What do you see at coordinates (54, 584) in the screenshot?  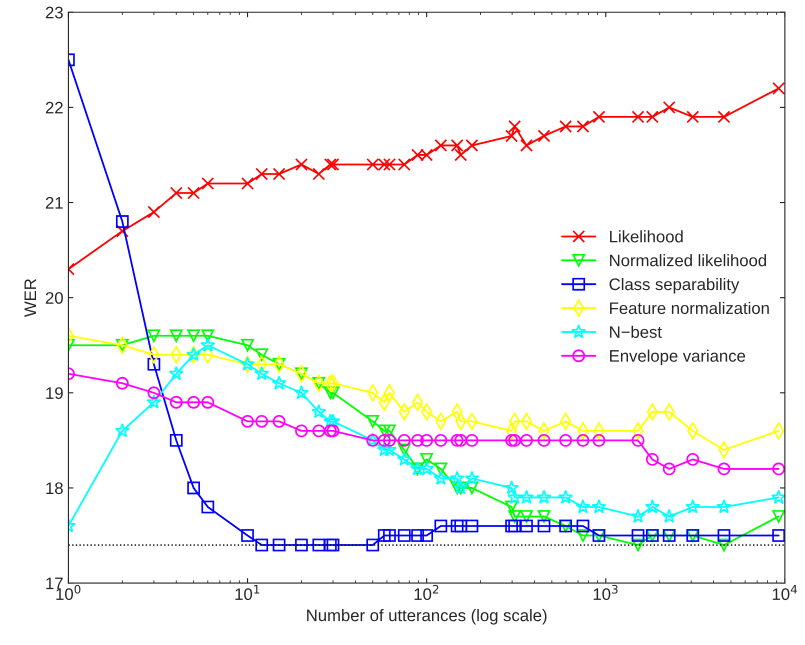 I see `y-tick-label: 17` at bounding box center [54, 584].